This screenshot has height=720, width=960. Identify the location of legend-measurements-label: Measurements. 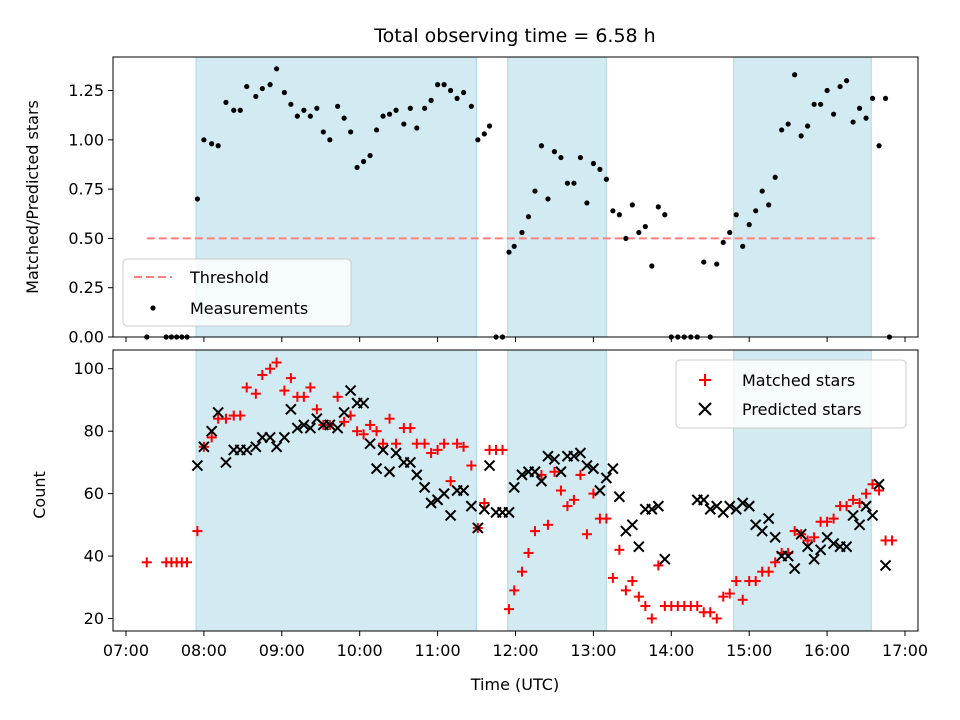
(249, 308).